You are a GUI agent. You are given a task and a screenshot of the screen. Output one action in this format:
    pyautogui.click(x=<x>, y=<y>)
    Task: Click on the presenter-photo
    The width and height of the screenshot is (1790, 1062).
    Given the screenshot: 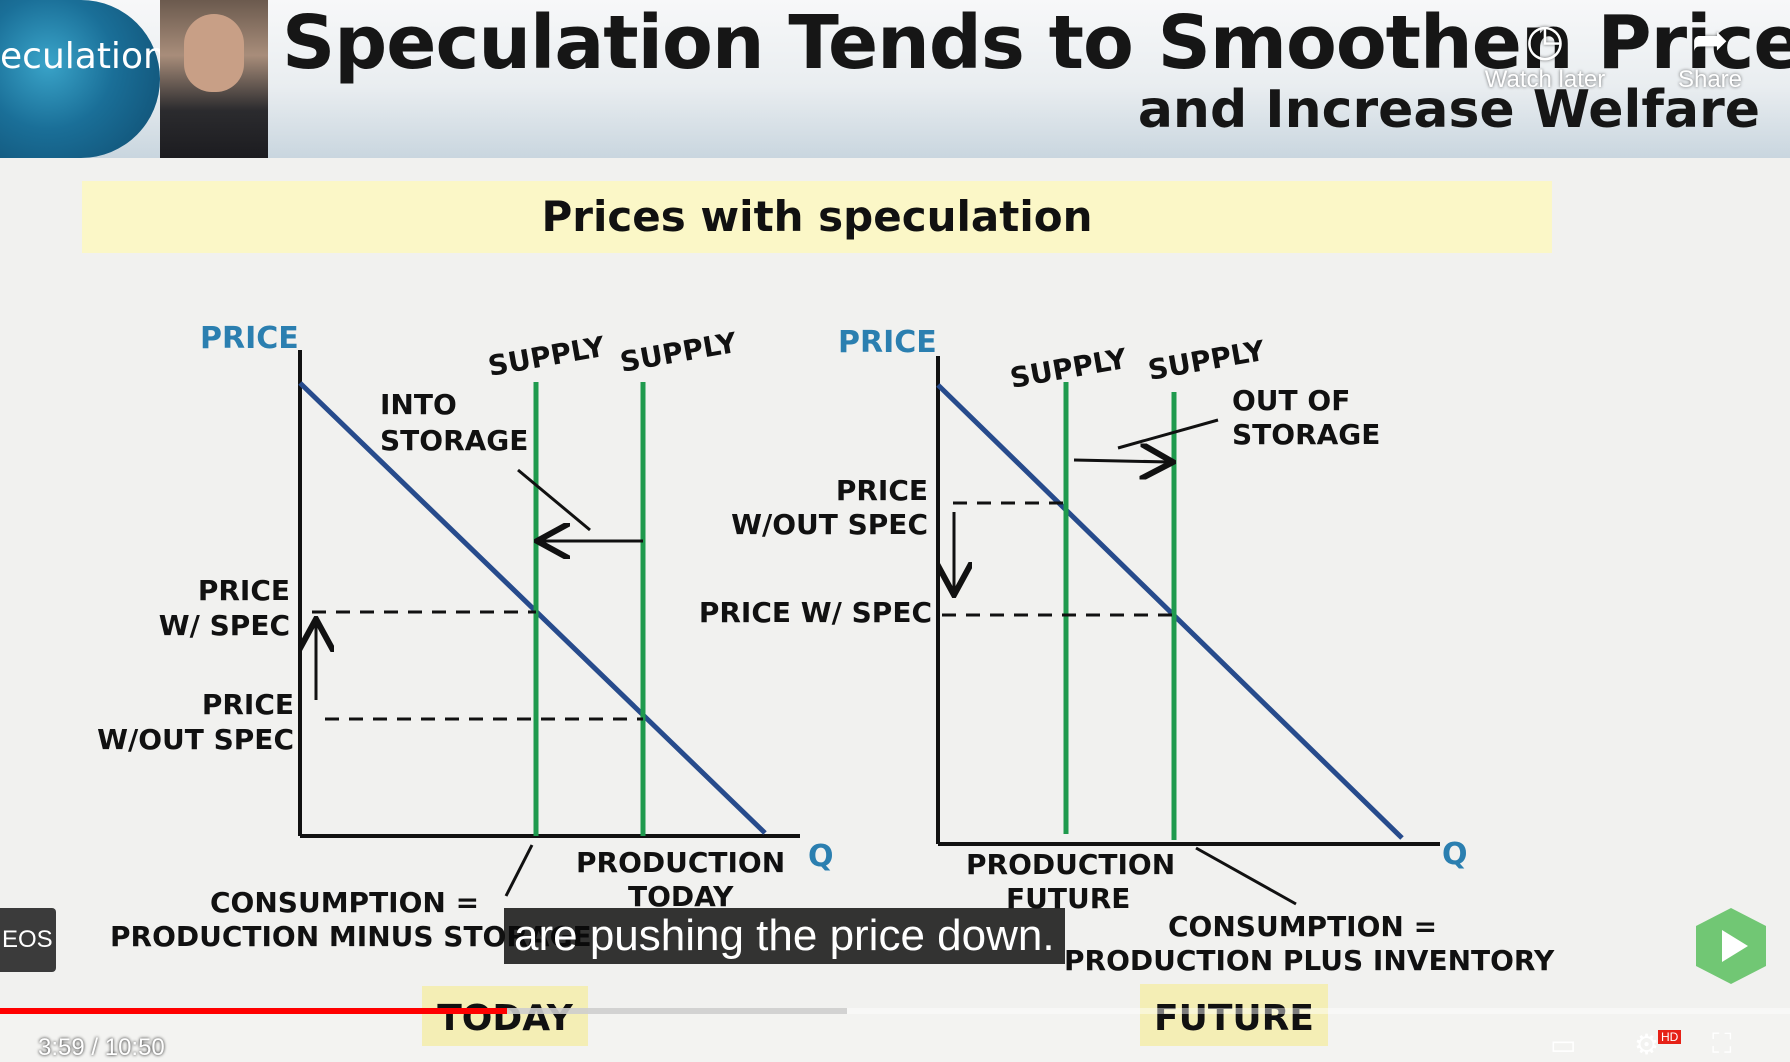 What is the action you would take?
    pyautogui.click(x=214, y=79)
    